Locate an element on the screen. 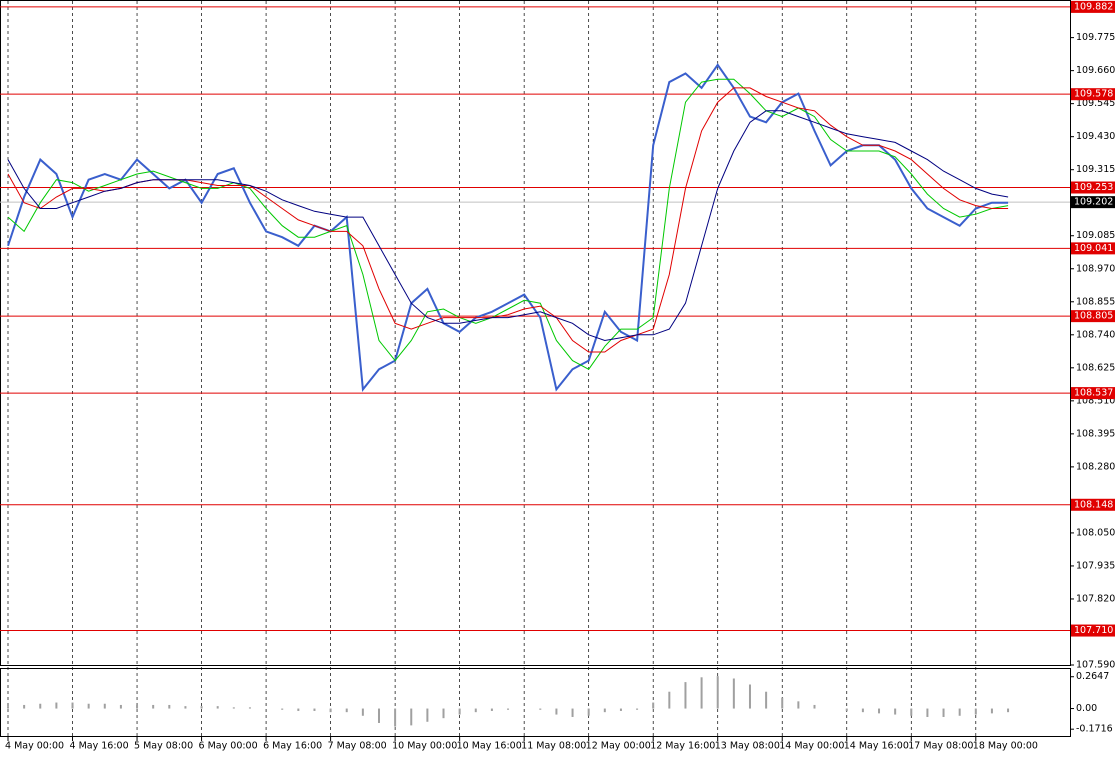 This screenshot has height=758, width=1120. indicator-panel is located at coordinates (535, 702).